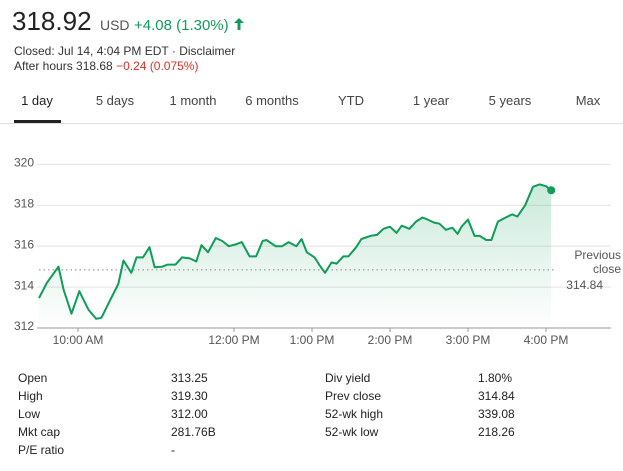  Describe the element at coordinates (546, 340) in the screenshot. I see `x-tick-label: 4:00 PM` at that location.